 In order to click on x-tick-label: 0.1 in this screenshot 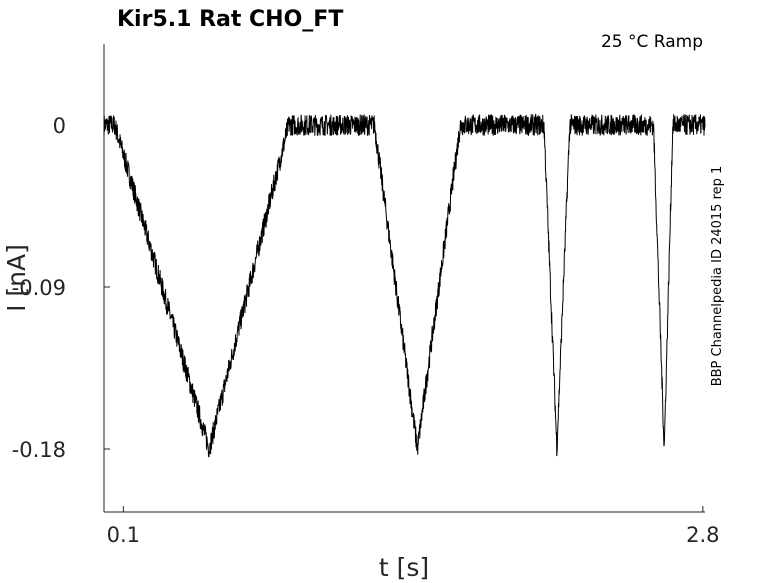, I will do `click(123, 535)`.